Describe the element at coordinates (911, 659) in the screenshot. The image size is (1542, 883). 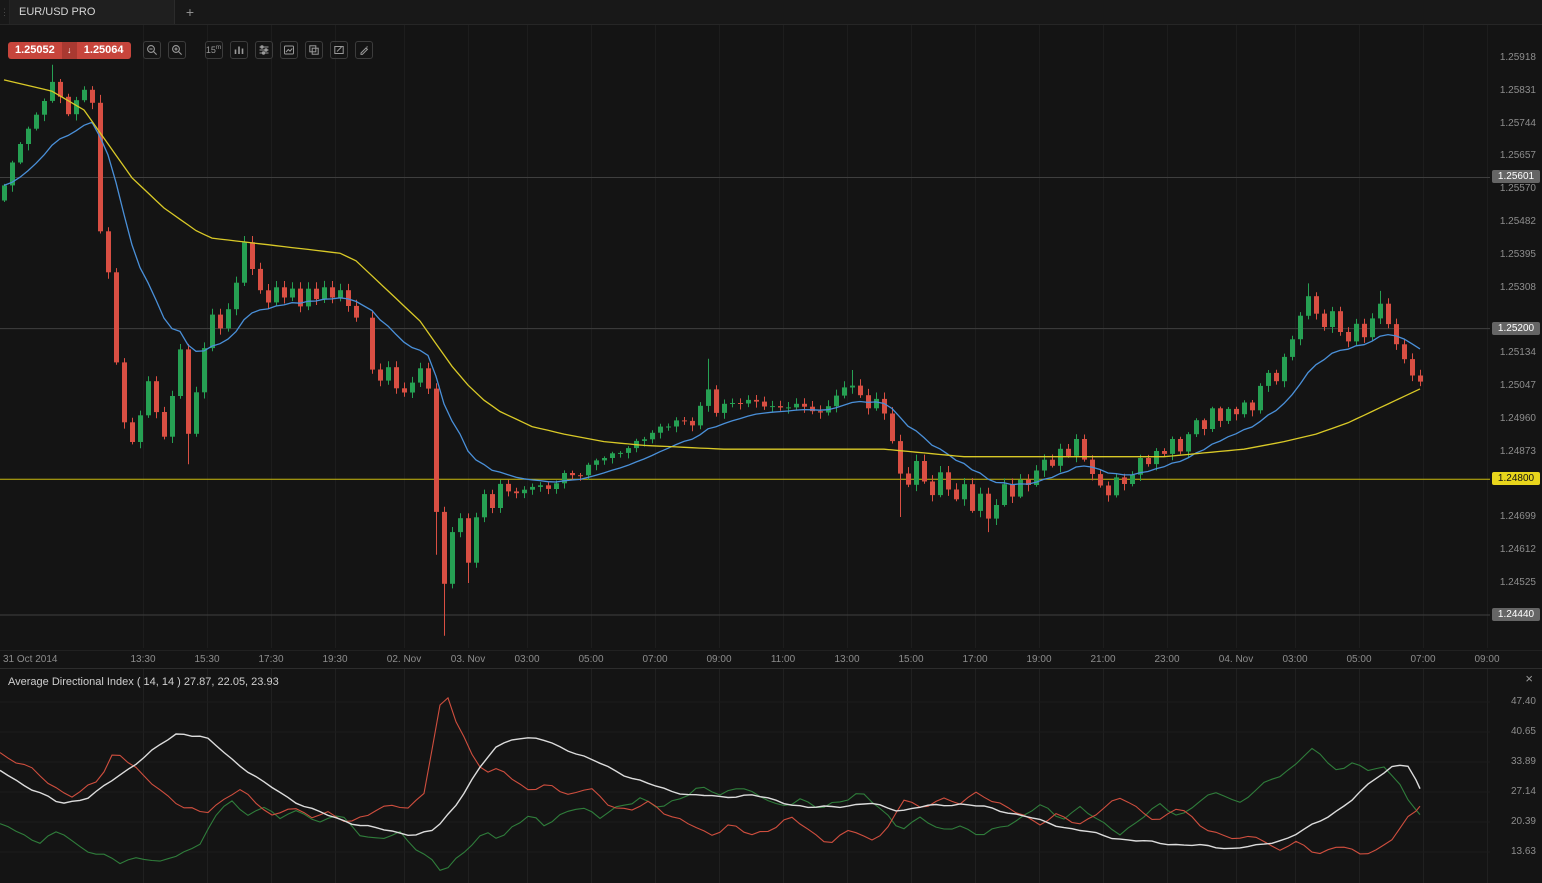
I see `time-tick-label: 15:00` at that location.